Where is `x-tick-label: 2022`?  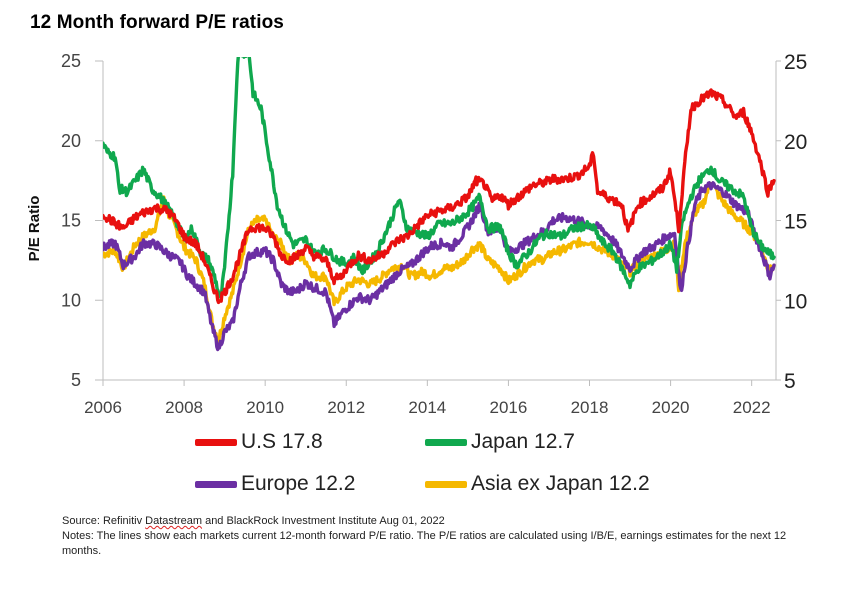
x-tick-label: 2022 is located at coordinates (752, 407).